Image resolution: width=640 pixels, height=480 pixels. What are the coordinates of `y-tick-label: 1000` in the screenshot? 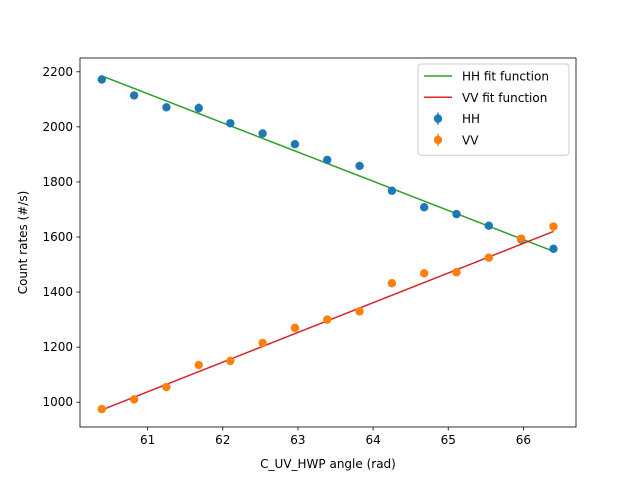 It's located at (57, 402).